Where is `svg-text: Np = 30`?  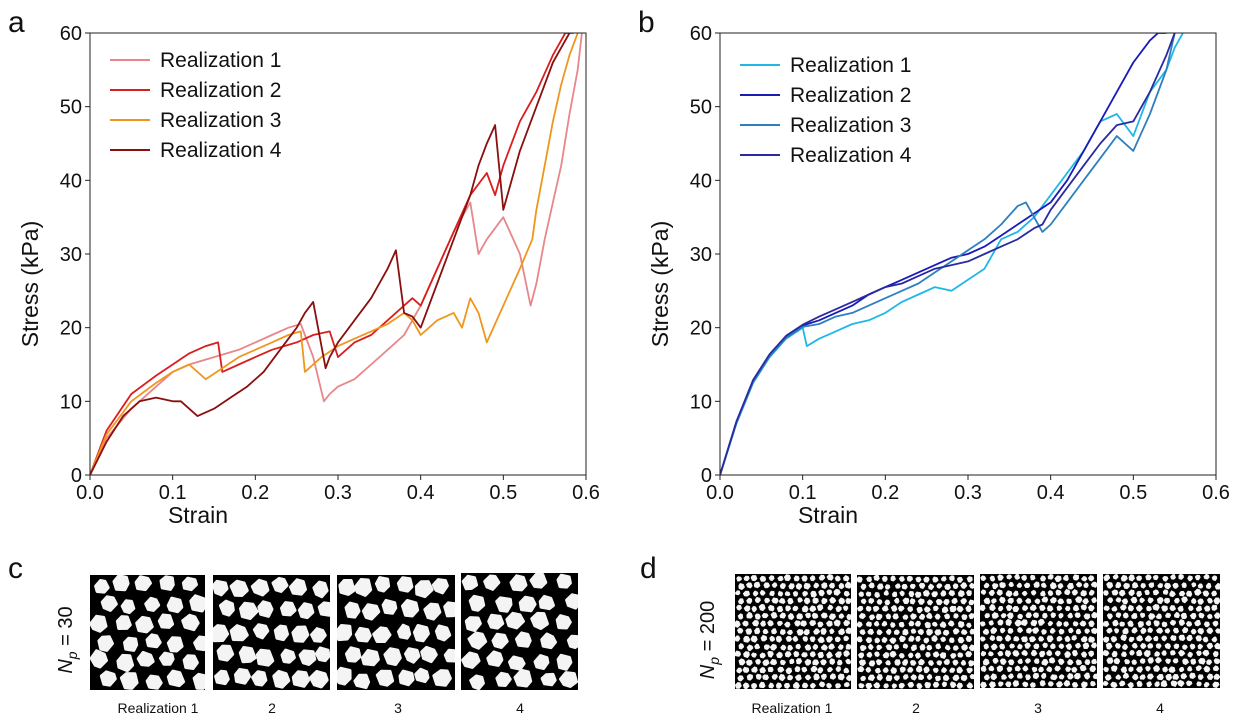
svg-text: Np = 30 is located at coordinates (67, 639).